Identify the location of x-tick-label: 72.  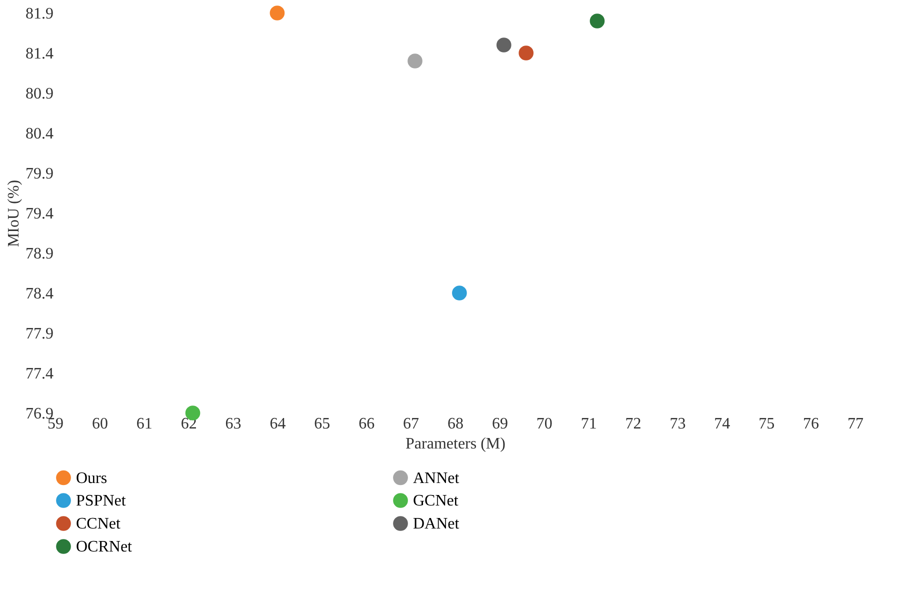
(633, 424).